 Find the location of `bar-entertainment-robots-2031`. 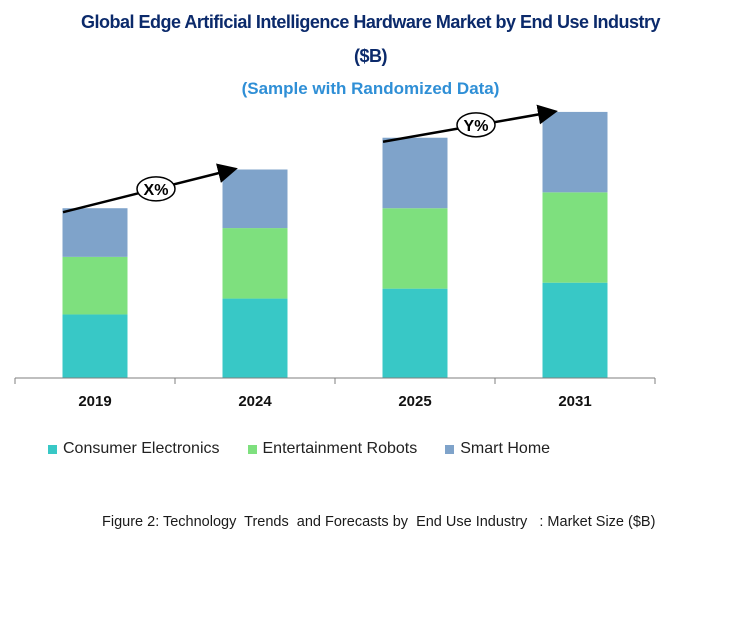

bar-entertainment-robots-2031 is located at coordinates (575, 237).